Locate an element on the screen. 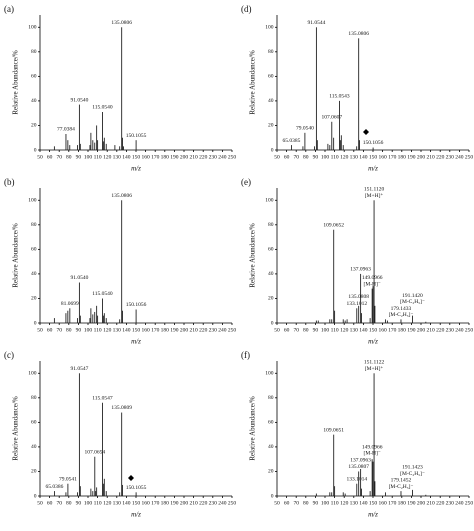  peak-label: 191.1423 is located at coordinates (412, 468).